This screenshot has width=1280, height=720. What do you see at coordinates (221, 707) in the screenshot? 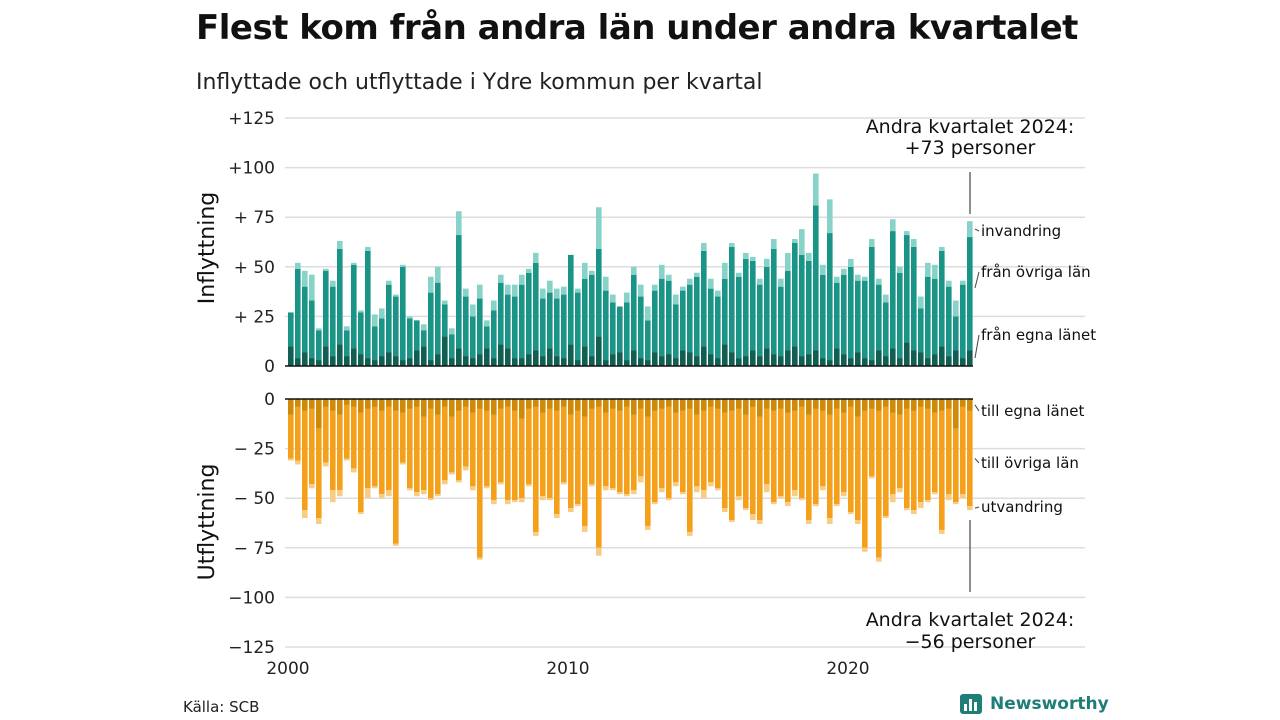
I see `source-note: Källa: SCB` at bounding box center [221, 707].